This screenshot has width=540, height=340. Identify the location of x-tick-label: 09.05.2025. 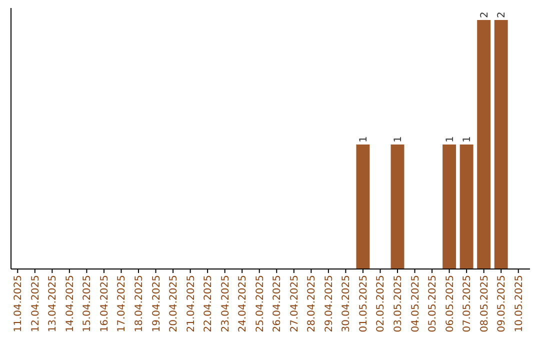
(502, 303).